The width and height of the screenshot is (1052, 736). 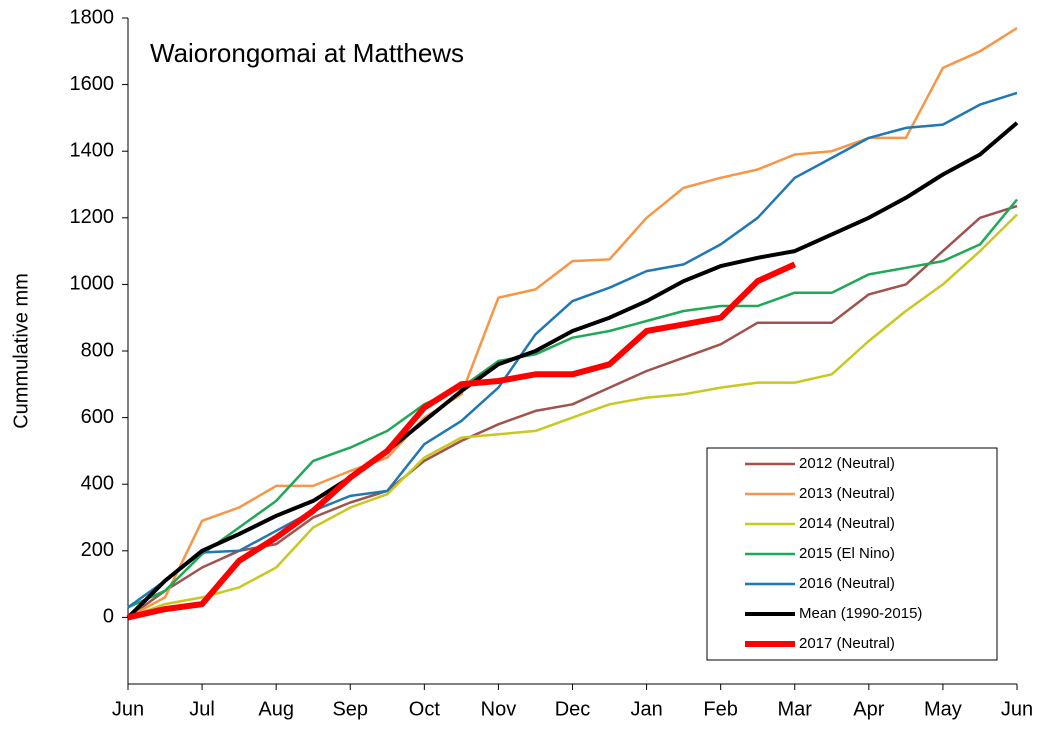 I want to click on x-tick-label: Jan, so click(x=646, y=709).